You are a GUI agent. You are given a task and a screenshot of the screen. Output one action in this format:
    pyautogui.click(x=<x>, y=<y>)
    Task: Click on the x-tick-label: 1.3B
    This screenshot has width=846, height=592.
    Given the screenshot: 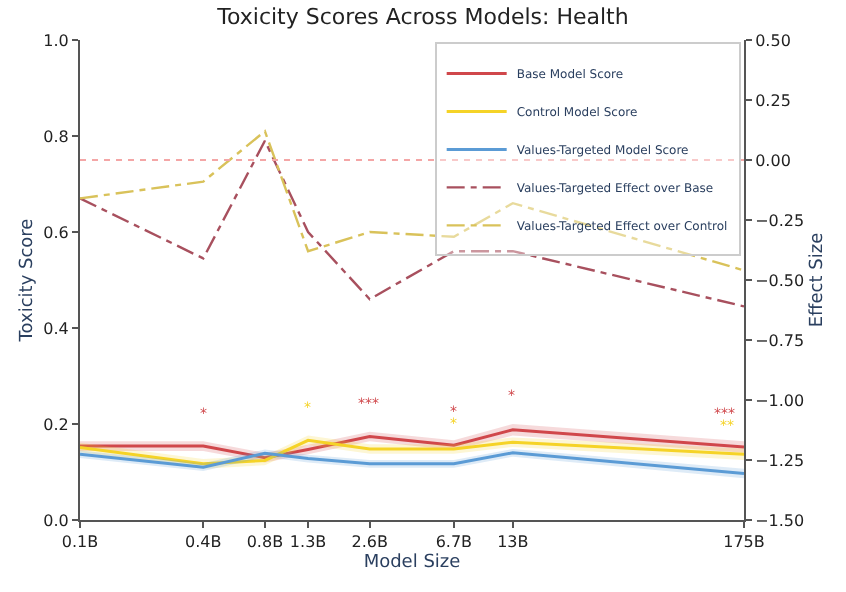 What is the action you would take?
    pyautogui.click(x=308, y=542)
    